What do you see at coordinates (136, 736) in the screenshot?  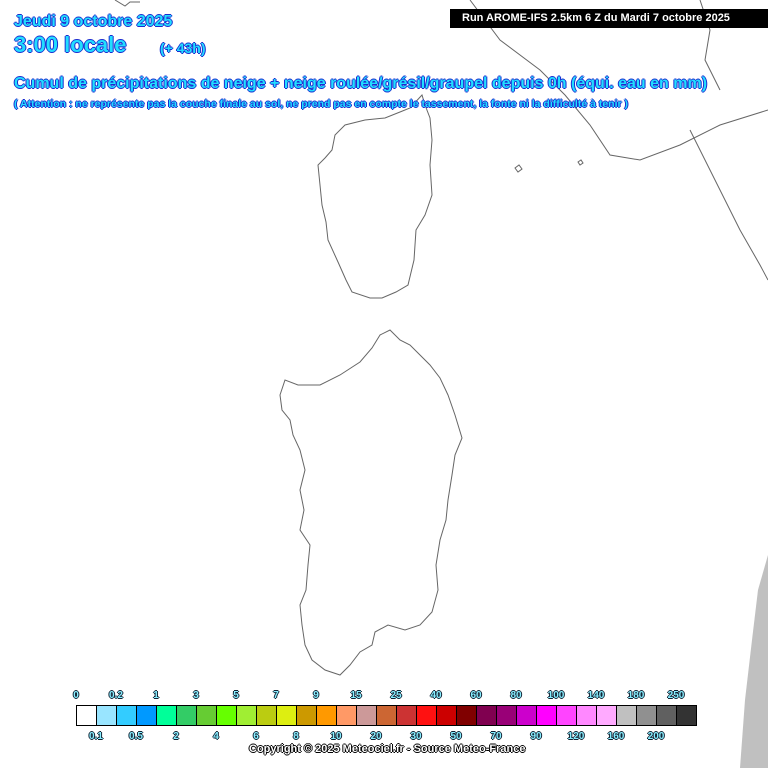 I see `scale-label-bottom: 0.5` at bounding box center [136, 736].